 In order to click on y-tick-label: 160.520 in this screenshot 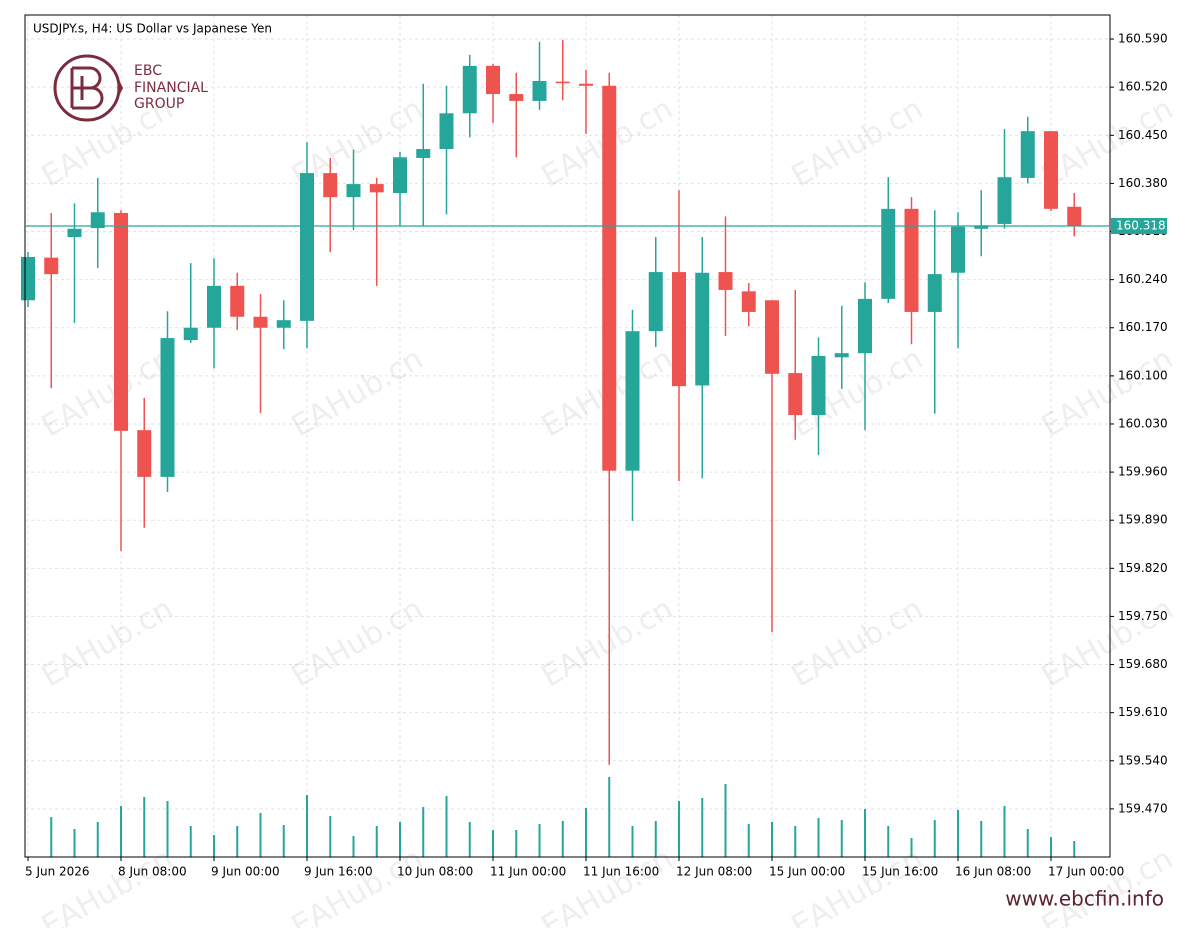, I will do `click(1143, 87)`.